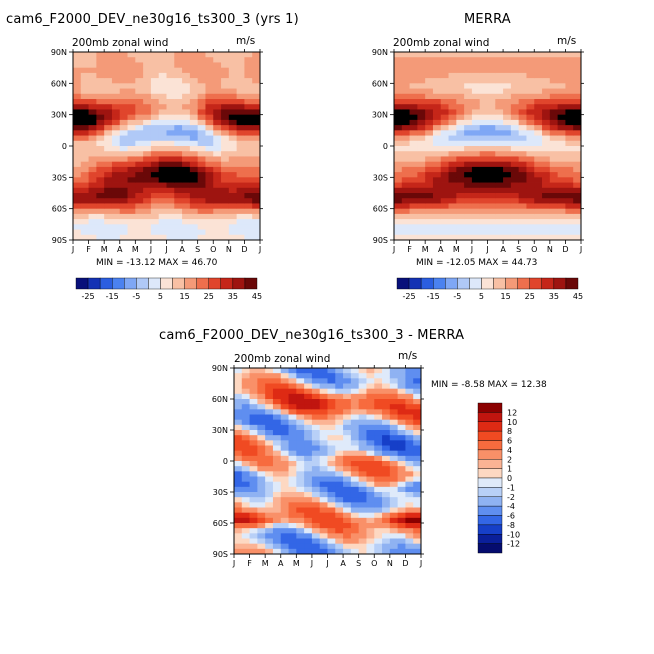  What do you see at coordinates (59, 83) in the screenshot?
I see `model-ytick-label: 60N` at bounding box center [59, 83].